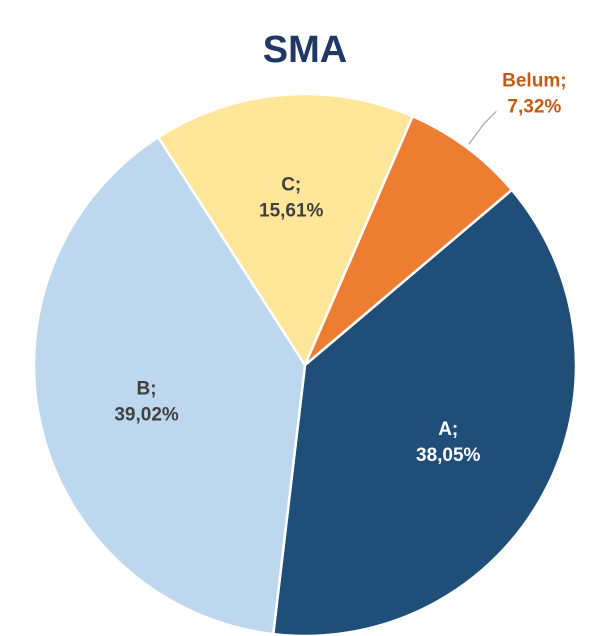  I want to click on pie-slice, so click(408, 240).